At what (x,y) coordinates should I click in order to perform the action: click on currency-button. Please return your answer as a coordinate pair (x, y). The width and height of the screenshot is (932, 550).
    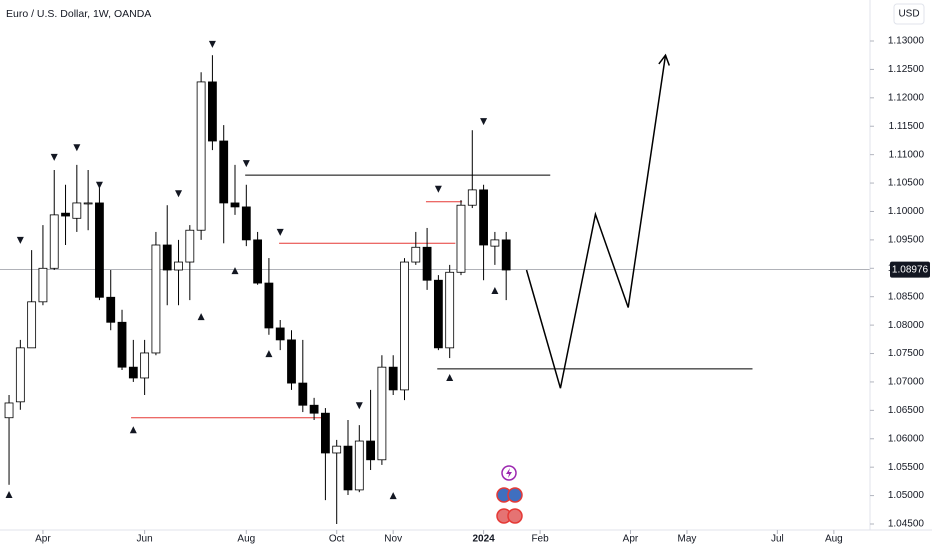
    Looking at the image, I should click on (909, 14).